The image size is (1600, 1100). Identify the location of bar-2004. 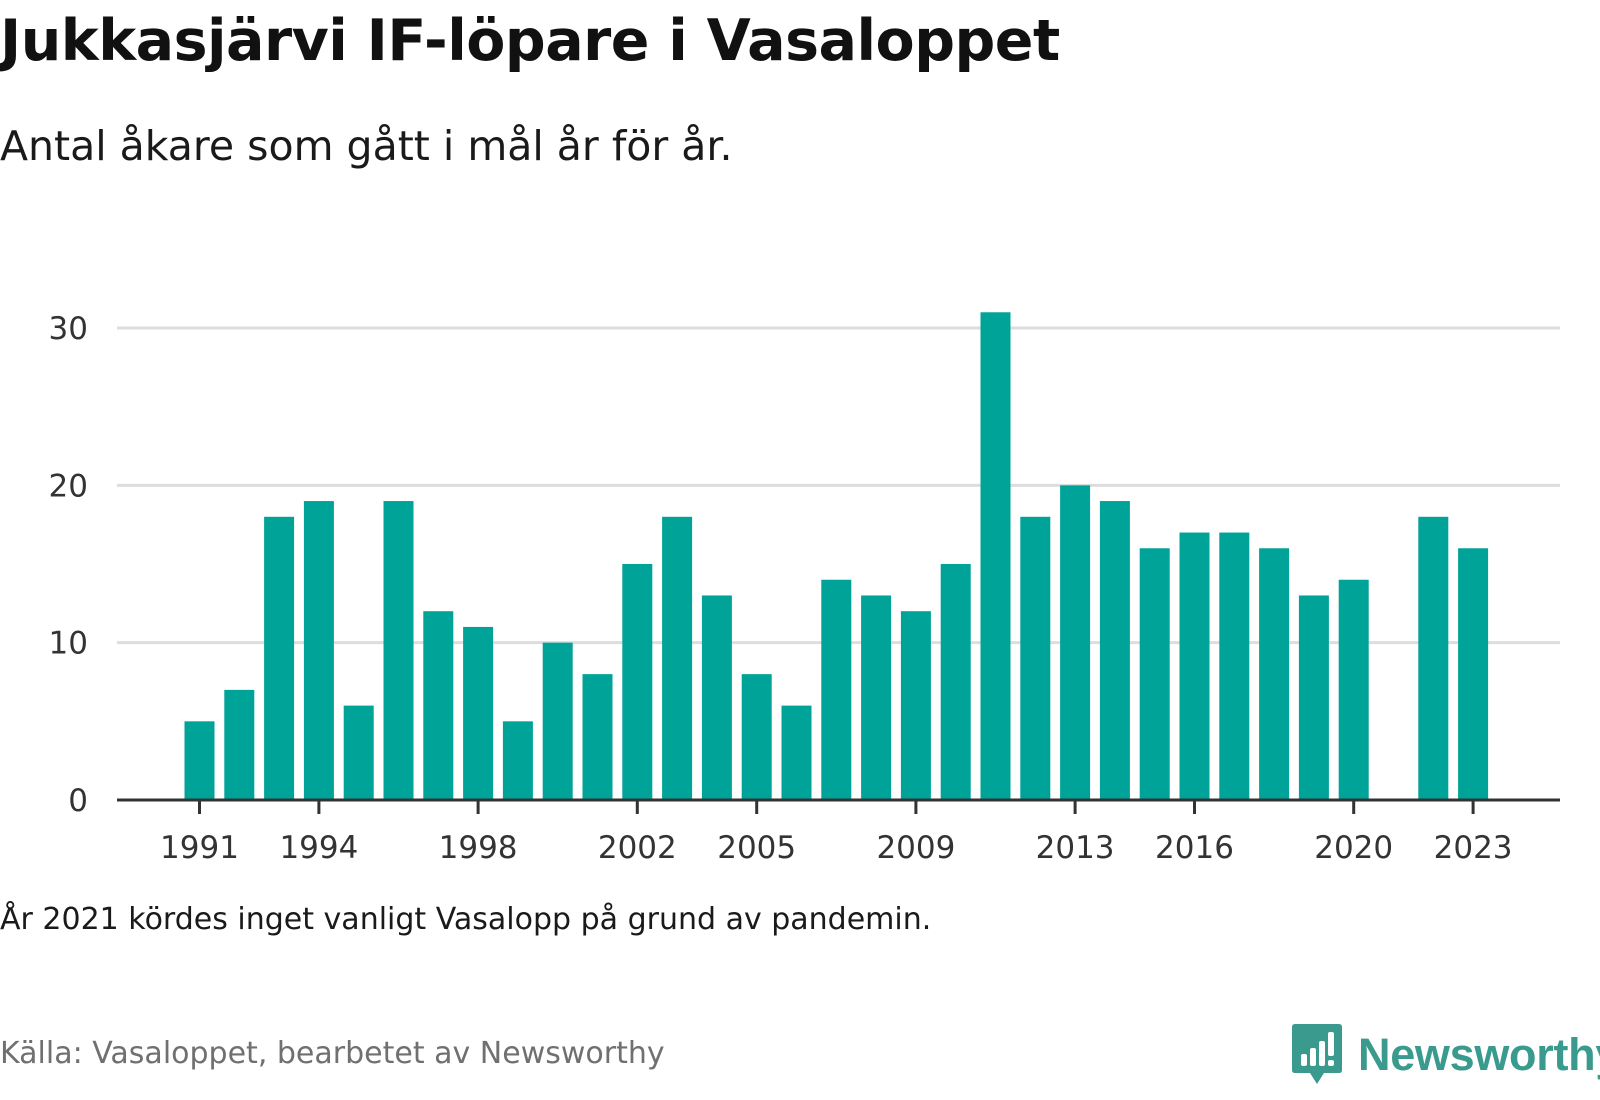
(716, 697).